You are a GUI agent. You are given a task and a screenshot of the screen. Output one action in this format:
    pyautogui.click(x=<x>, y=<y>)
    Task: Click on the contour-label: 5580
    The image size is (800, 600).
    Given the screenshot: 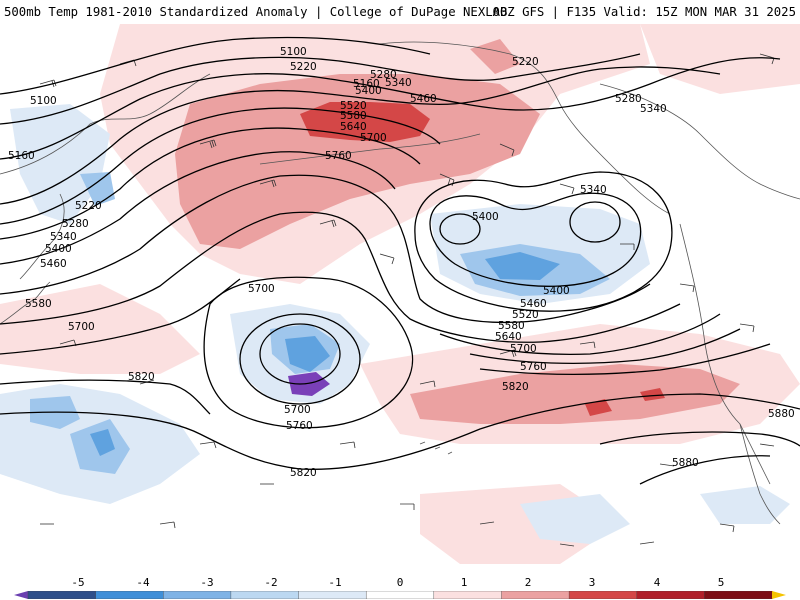 What is the action you would take?
    pyautogui.click(x=353, y=116)
    